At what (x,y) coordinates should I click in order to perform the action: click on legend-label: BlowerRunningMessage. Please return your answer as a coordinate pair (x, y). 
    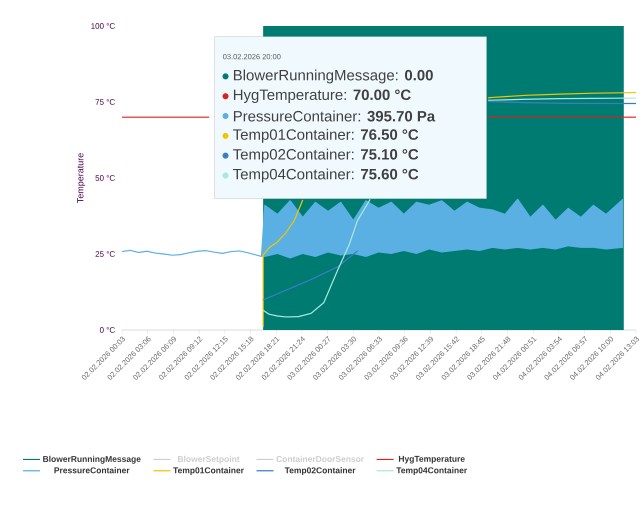
    Looking at the image, I should click on (92, 460).